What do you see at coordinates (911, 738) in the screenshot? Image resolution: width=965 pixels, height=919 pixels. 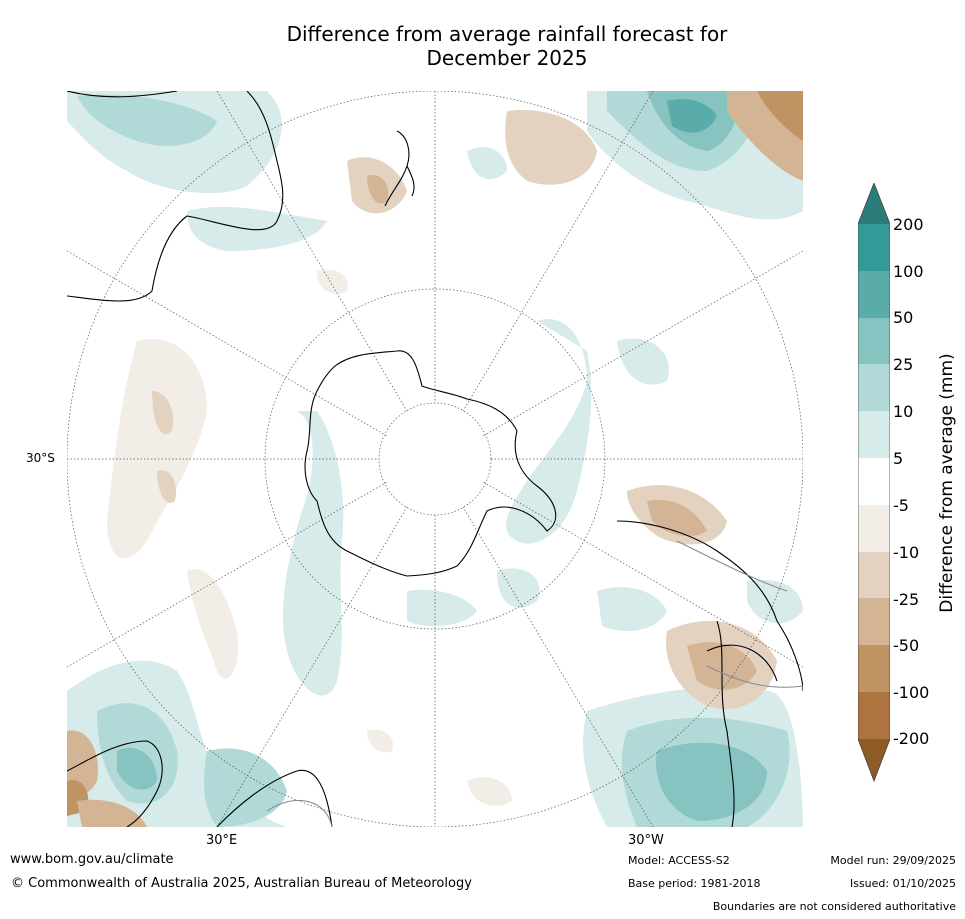 I see `colorbar-label: -200` at bounding box center [911, 738].